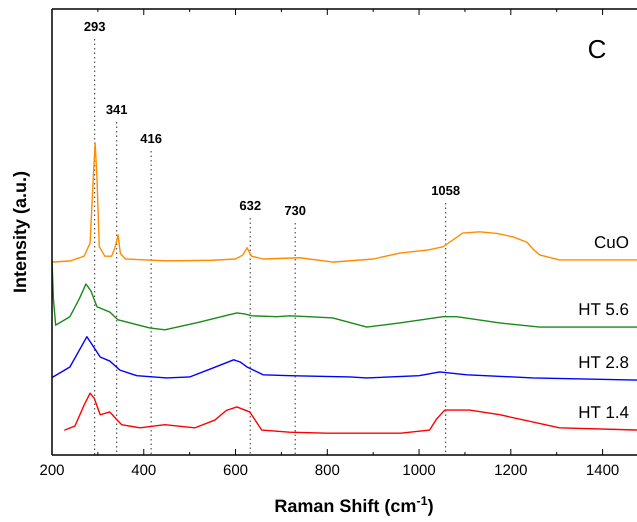 The image size is (637, 522). Describe the element at coordinates (445, 190) in the screenshot. I see `ref-line-label: 1058` at that location.